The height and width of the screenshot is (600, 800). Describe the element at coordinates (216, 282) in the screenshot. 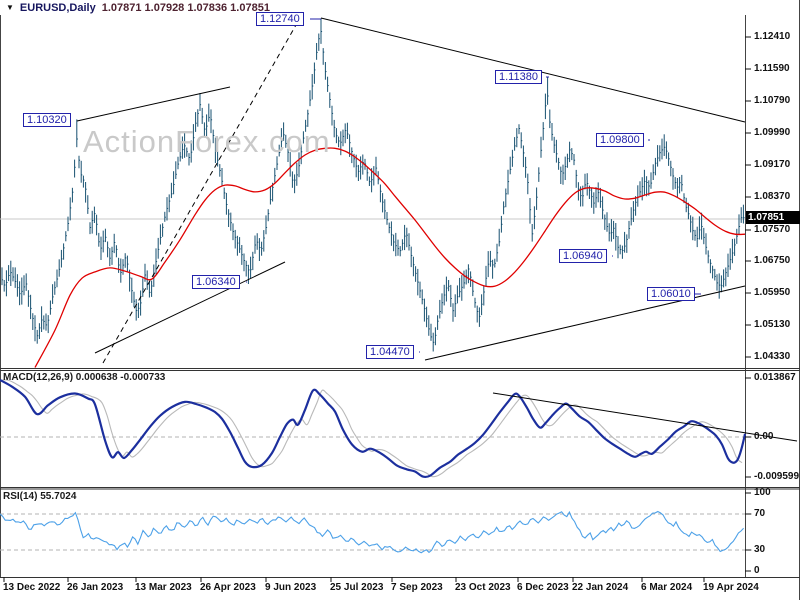

I see `price-annotation: 1.06340` at that location.